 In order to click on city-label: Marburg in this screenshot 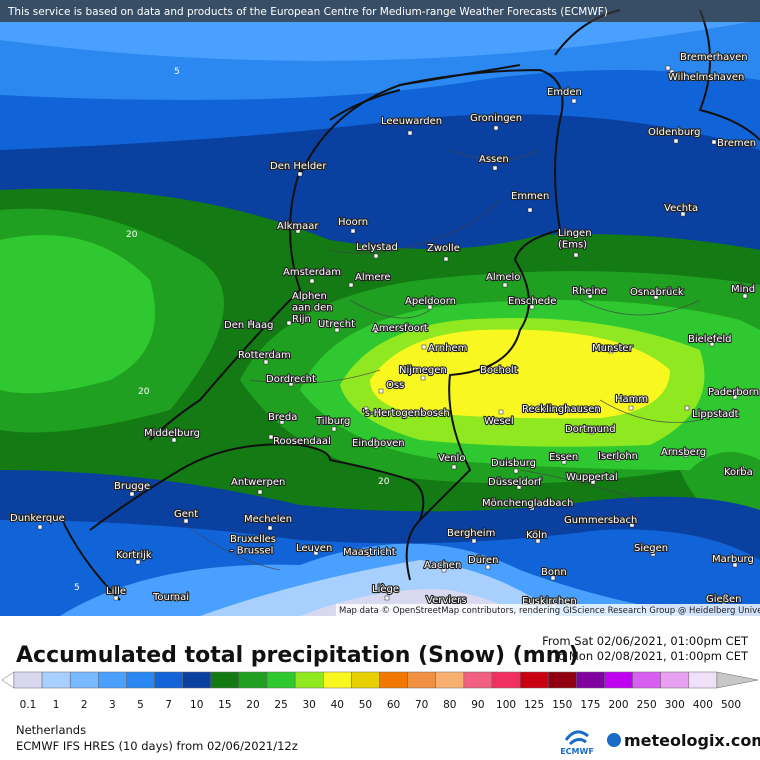, I will do `click(733, 559)`.